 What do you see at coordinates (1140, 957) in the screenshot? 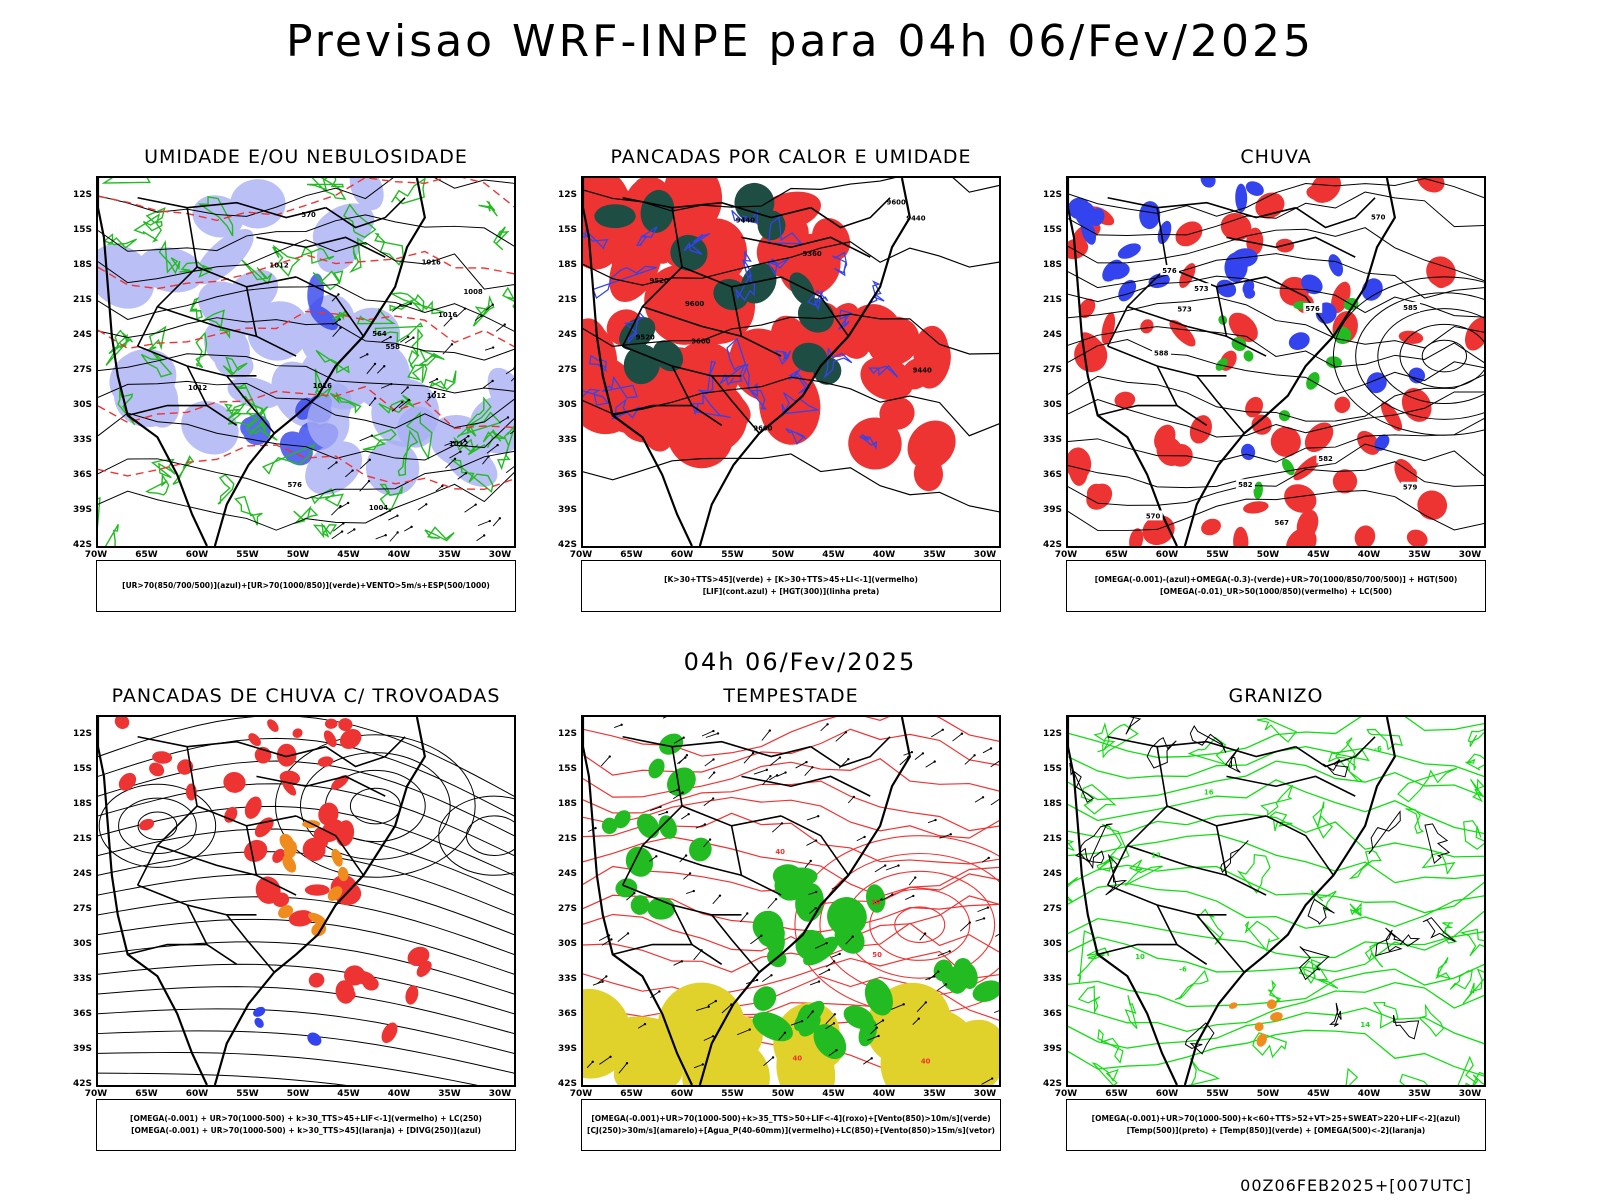
I see `contour-label: 10` at bounding box center [1140, 957].